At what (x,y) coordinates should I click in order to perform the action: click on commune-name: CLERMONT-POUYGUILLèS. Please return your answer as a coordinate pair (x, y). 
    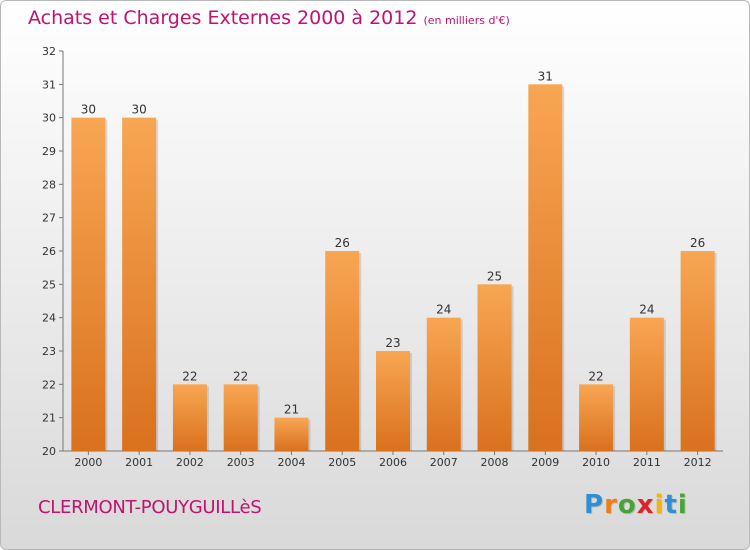
    Looking at the image, I should click on (150, 507).